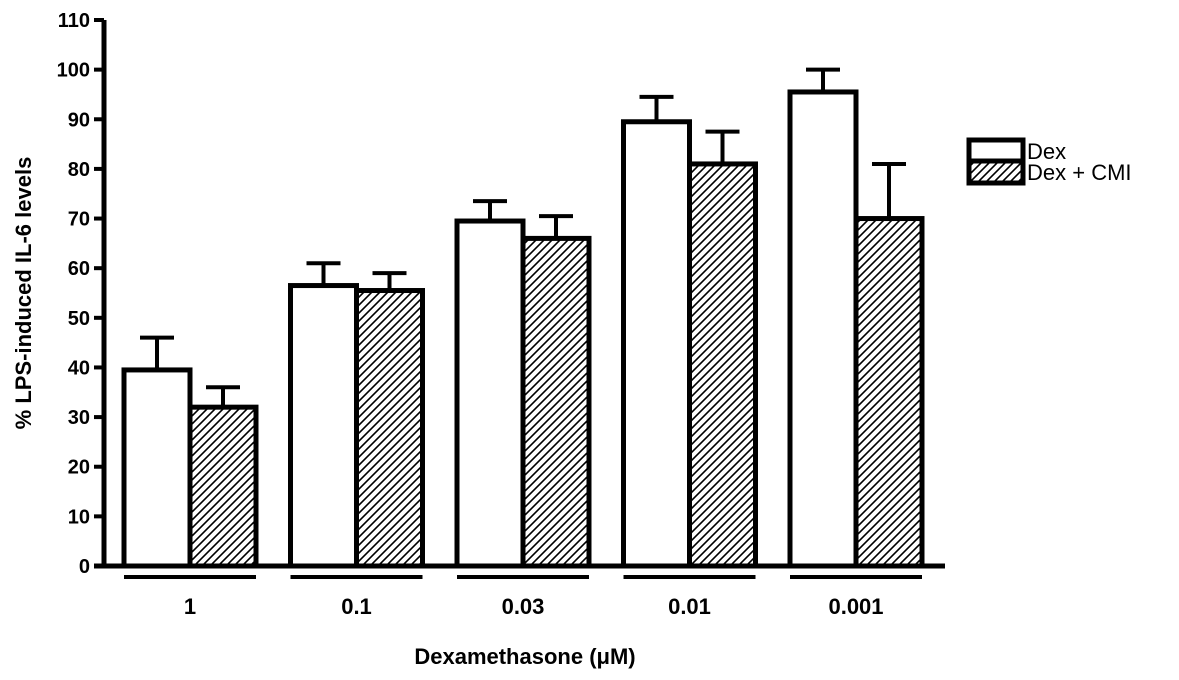 The image size is (1179, 680). What do you see at coordinates (79, 120) in the screenshot?
I see `y-tick-label: 90` at bounding box center [79, 120].